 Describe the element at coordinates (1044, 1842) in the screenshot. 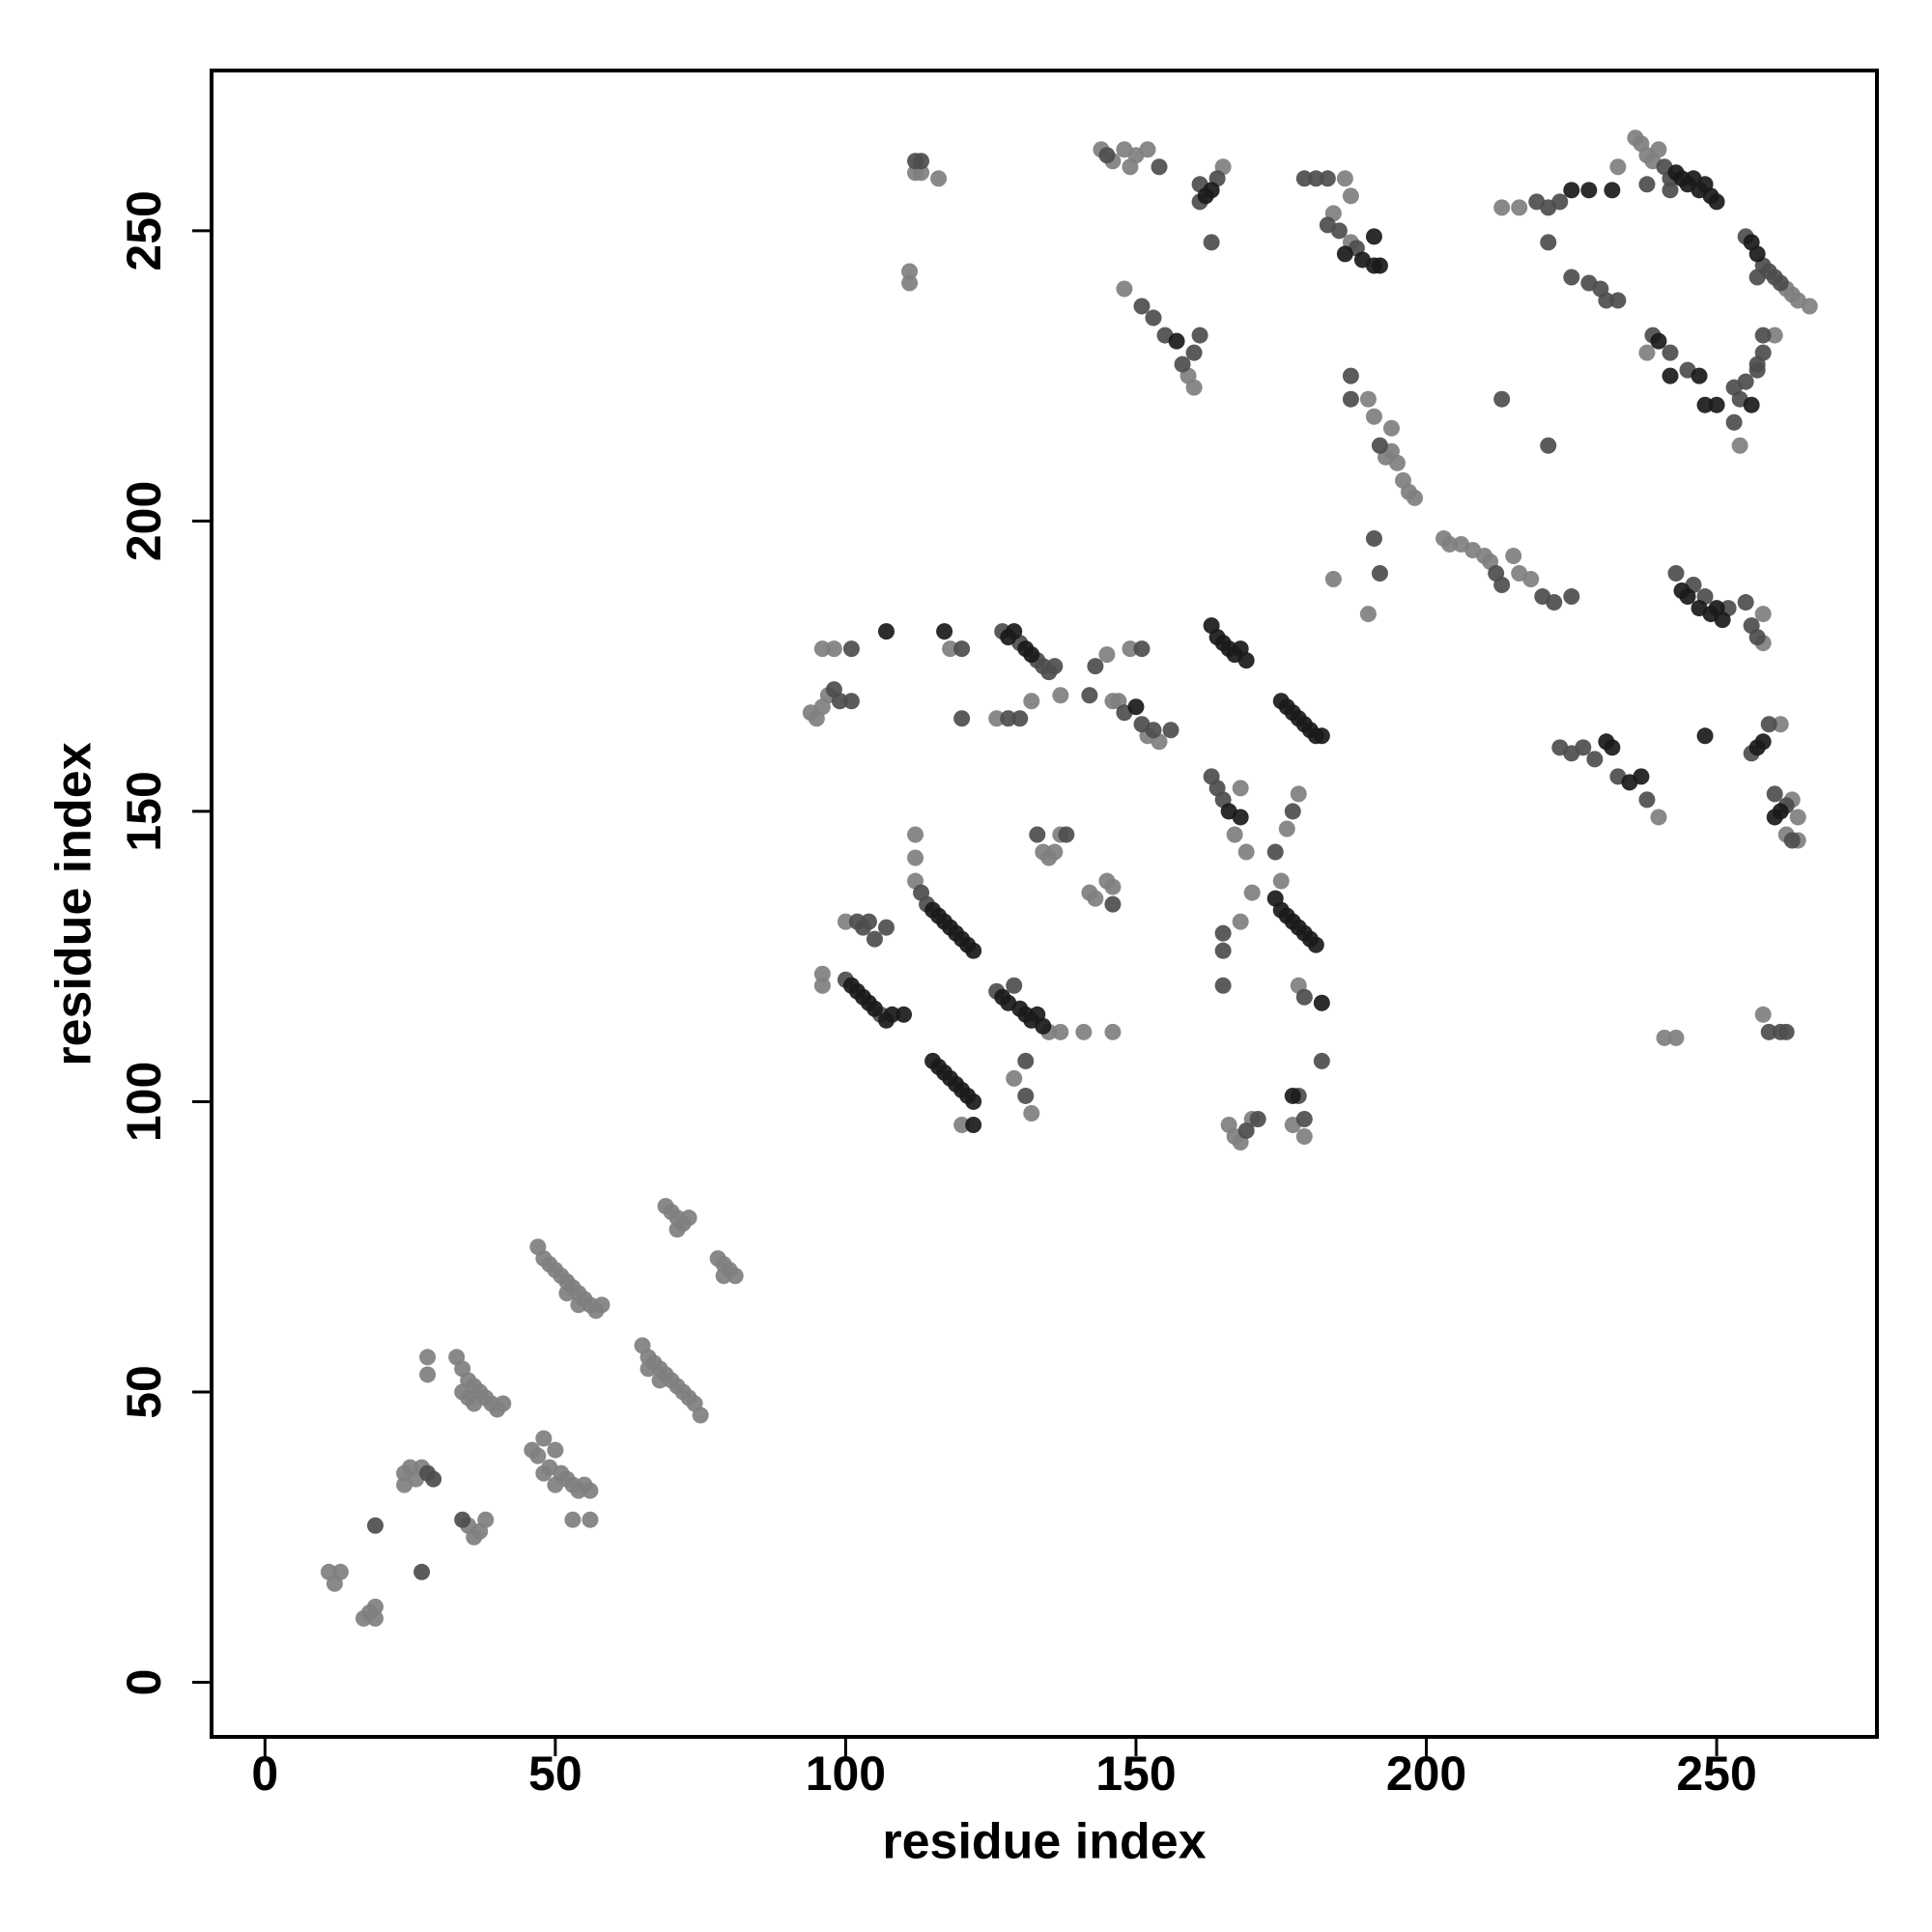

I see `x-axis-label: residue index` at that location.